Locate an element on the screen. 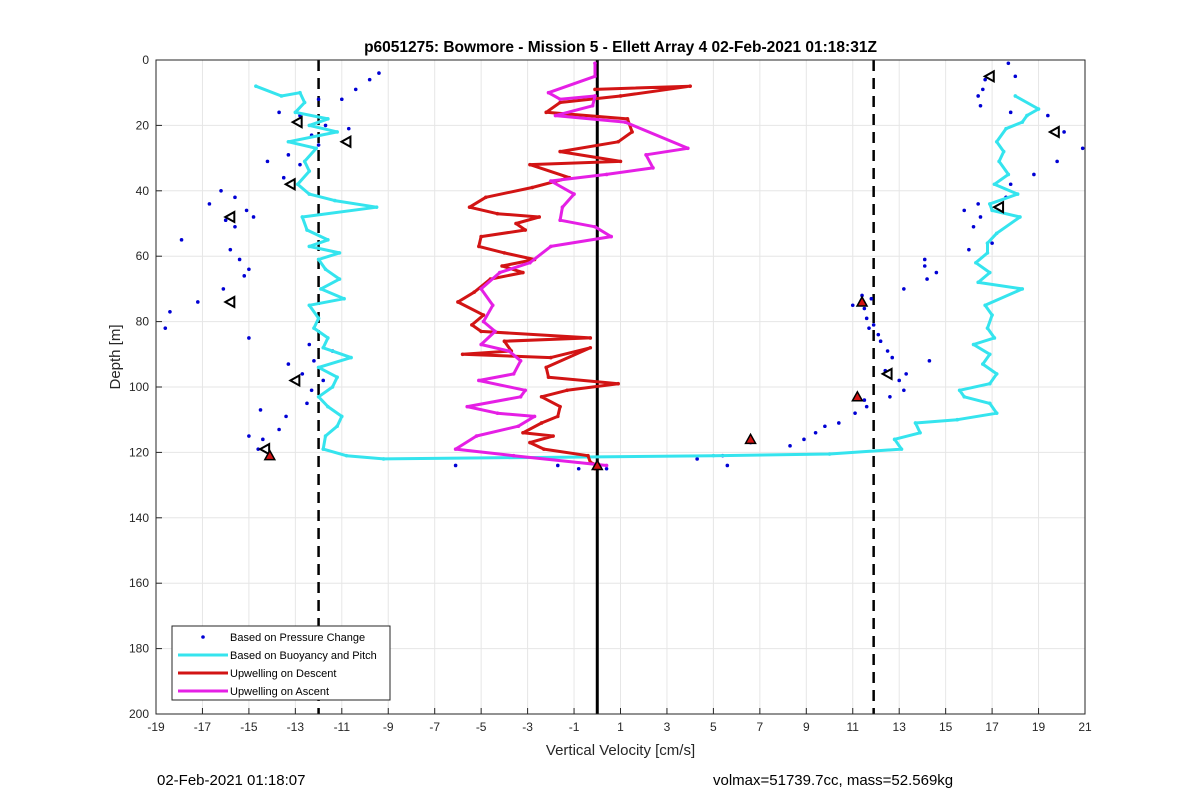 The image size is (1200, 804). y-tick-label: 0 is located at coordinates (145, 60).